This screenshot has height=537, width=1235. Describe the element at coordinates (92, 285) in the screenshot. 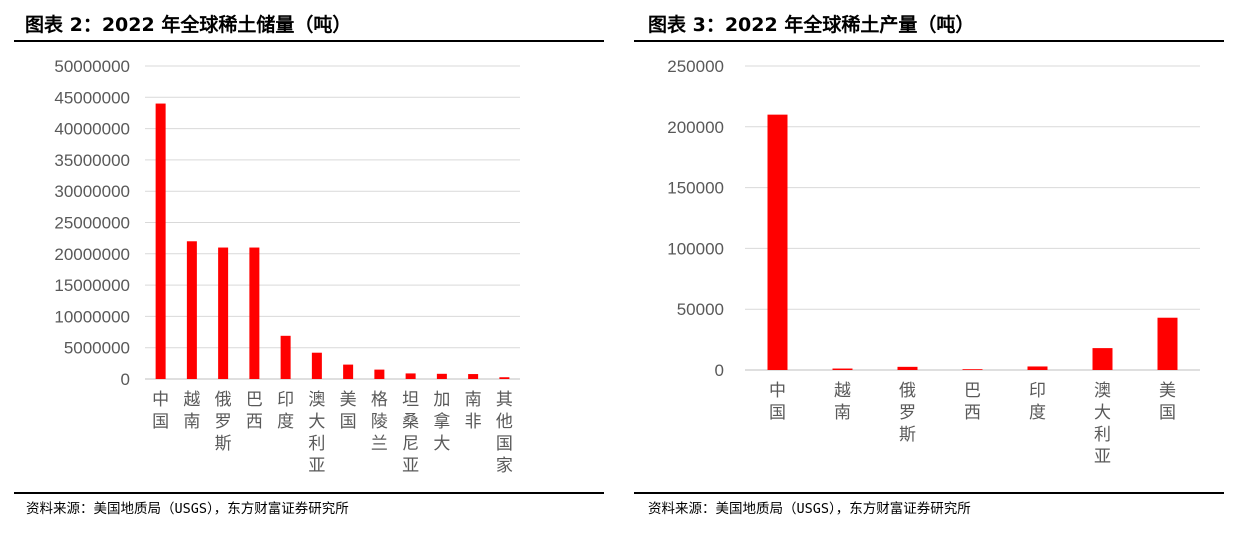

I see `y-tick-label: 15000000` at that location.